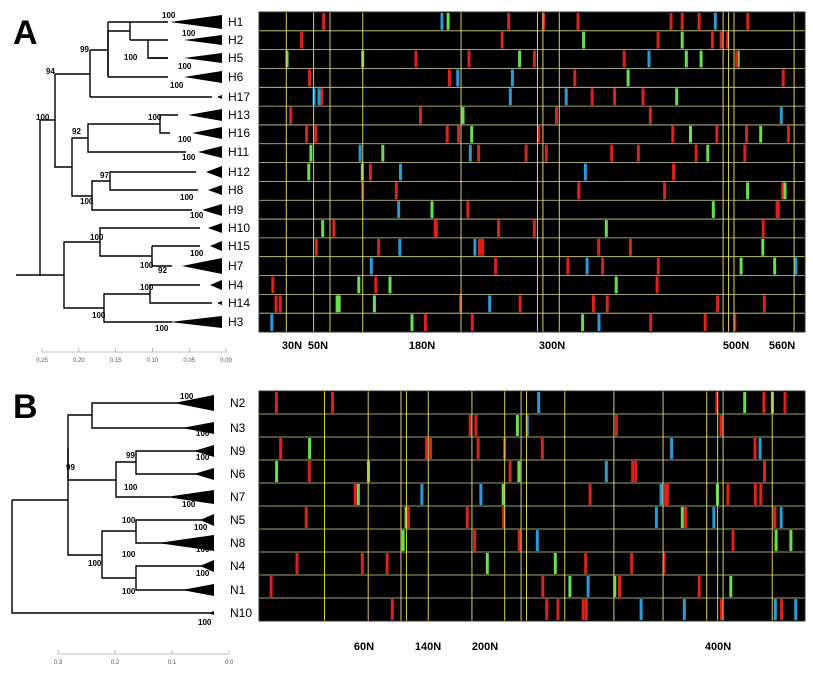 The height and width of the screenshot is (674, 813). Describe the element at coordinates (236, 77) in the screenshot. I see `leaf-label: H6` at that location.